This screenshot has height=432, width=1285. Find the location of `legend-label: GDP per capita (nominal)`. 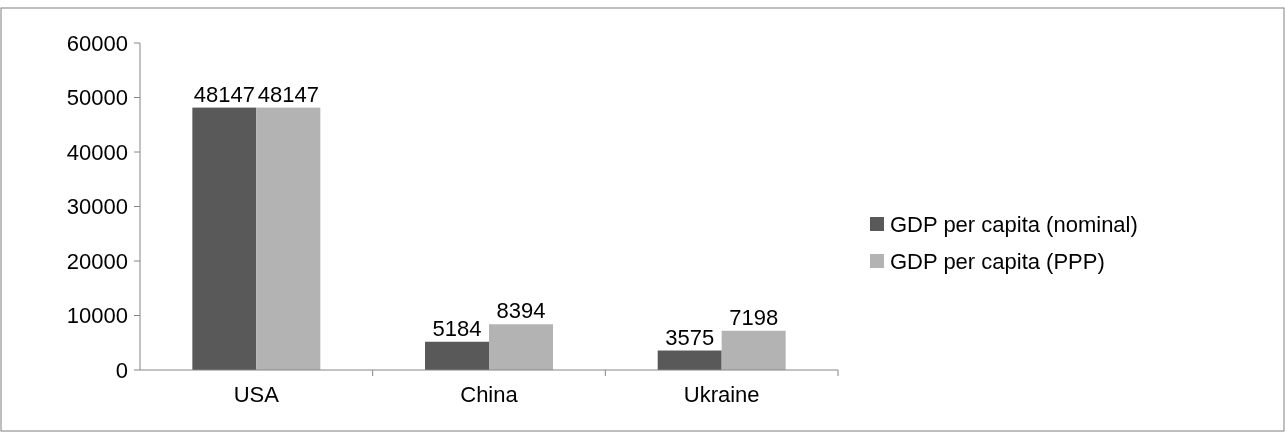

legend-label: GDP per capita (nominal) is located at coordinates (1014, 224).